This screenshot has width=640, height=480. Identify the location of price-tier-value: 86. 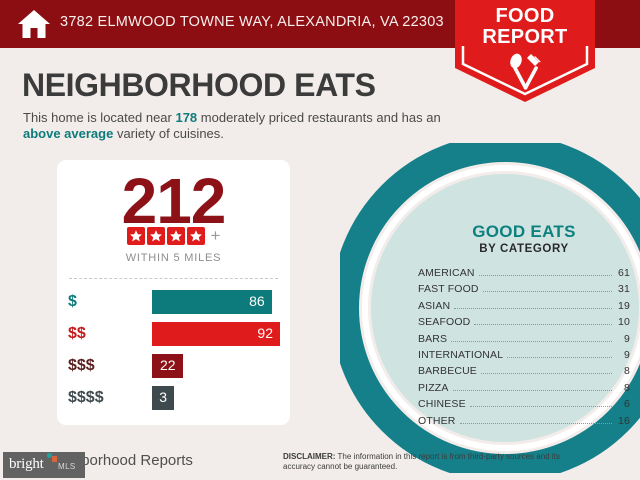
(257, 301).